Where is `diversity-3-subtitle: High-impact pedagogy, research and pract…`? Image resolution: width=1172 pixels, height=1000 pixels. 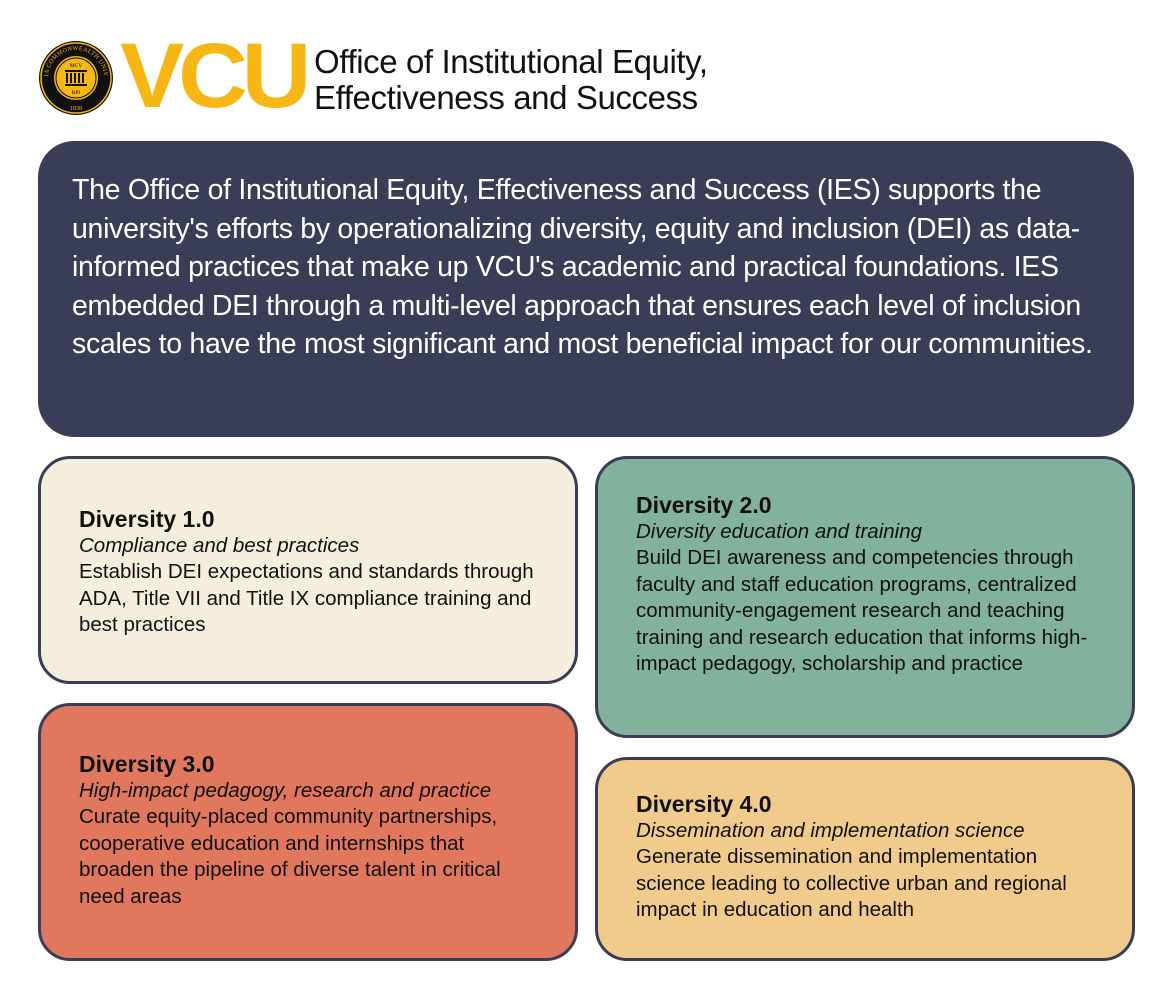
diversity-3-subtitle: High-impact pedagogy, research and pract… is located at coordinates (285, 790).